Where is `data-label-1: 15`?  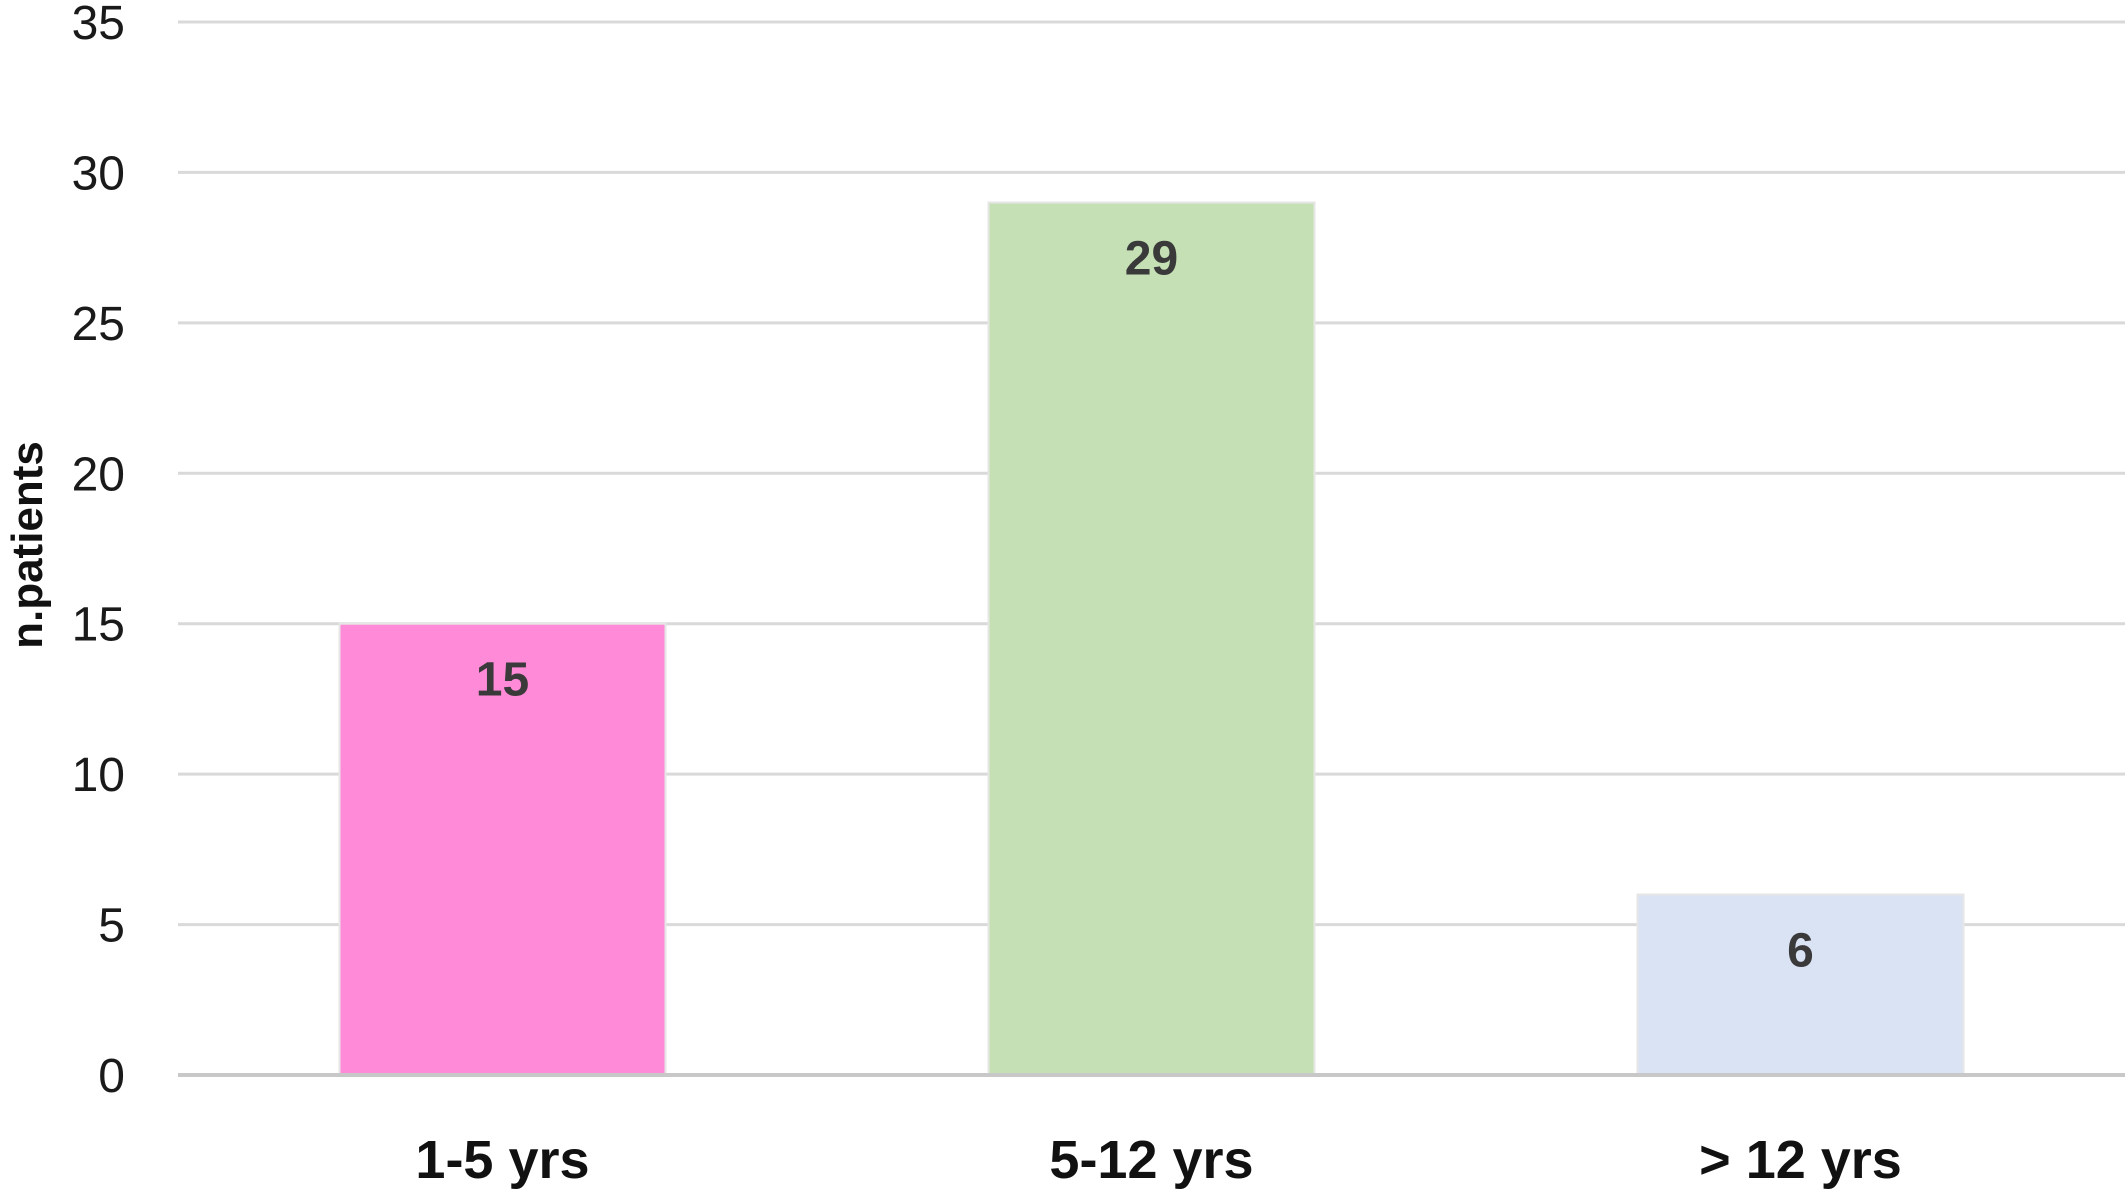 data-label-1: 15 is located at coordinates (502, 680).